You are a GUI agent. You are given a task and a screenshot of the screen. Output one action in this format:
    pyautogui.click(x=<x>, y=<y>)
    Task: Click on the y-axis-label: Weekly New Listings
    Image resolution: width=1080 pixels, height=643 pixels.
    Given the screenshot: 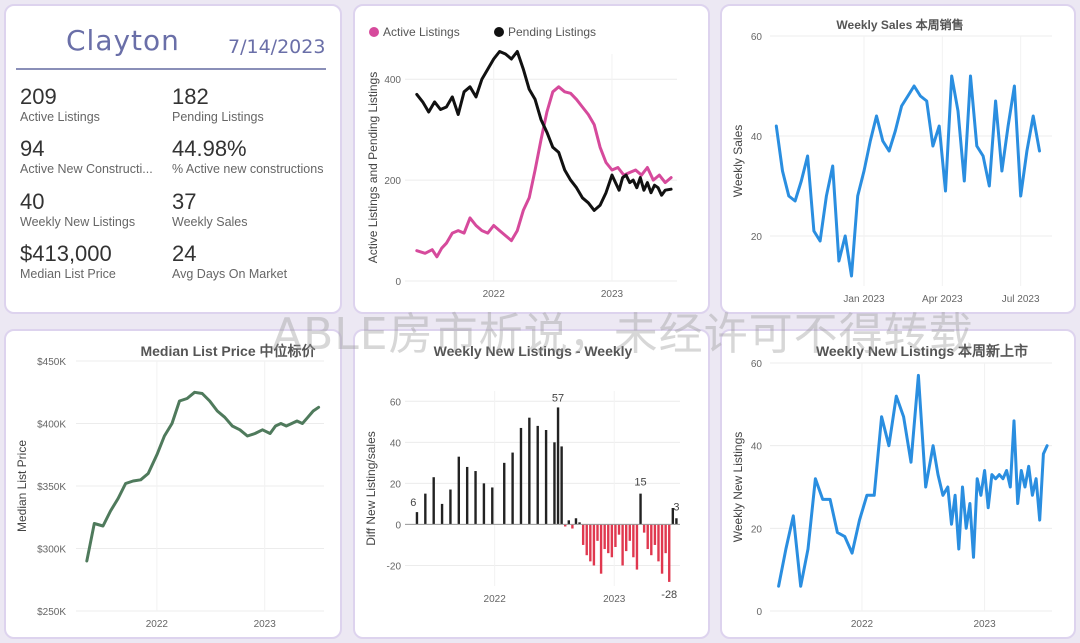 What is the action you would take?
    pyautogui.click(x=738, y=487)
    